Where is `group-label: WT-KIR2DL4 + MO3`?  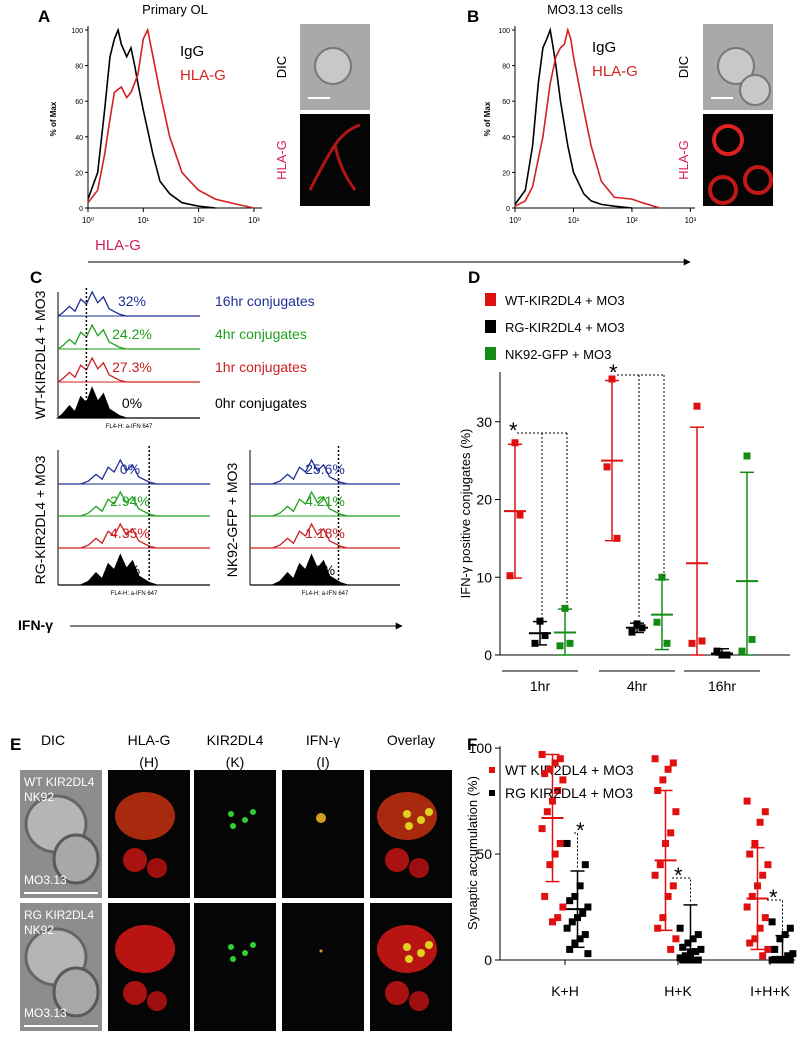
group-label: WT-KIR2DL4 + MO3 is located at coordinates (40, 354).